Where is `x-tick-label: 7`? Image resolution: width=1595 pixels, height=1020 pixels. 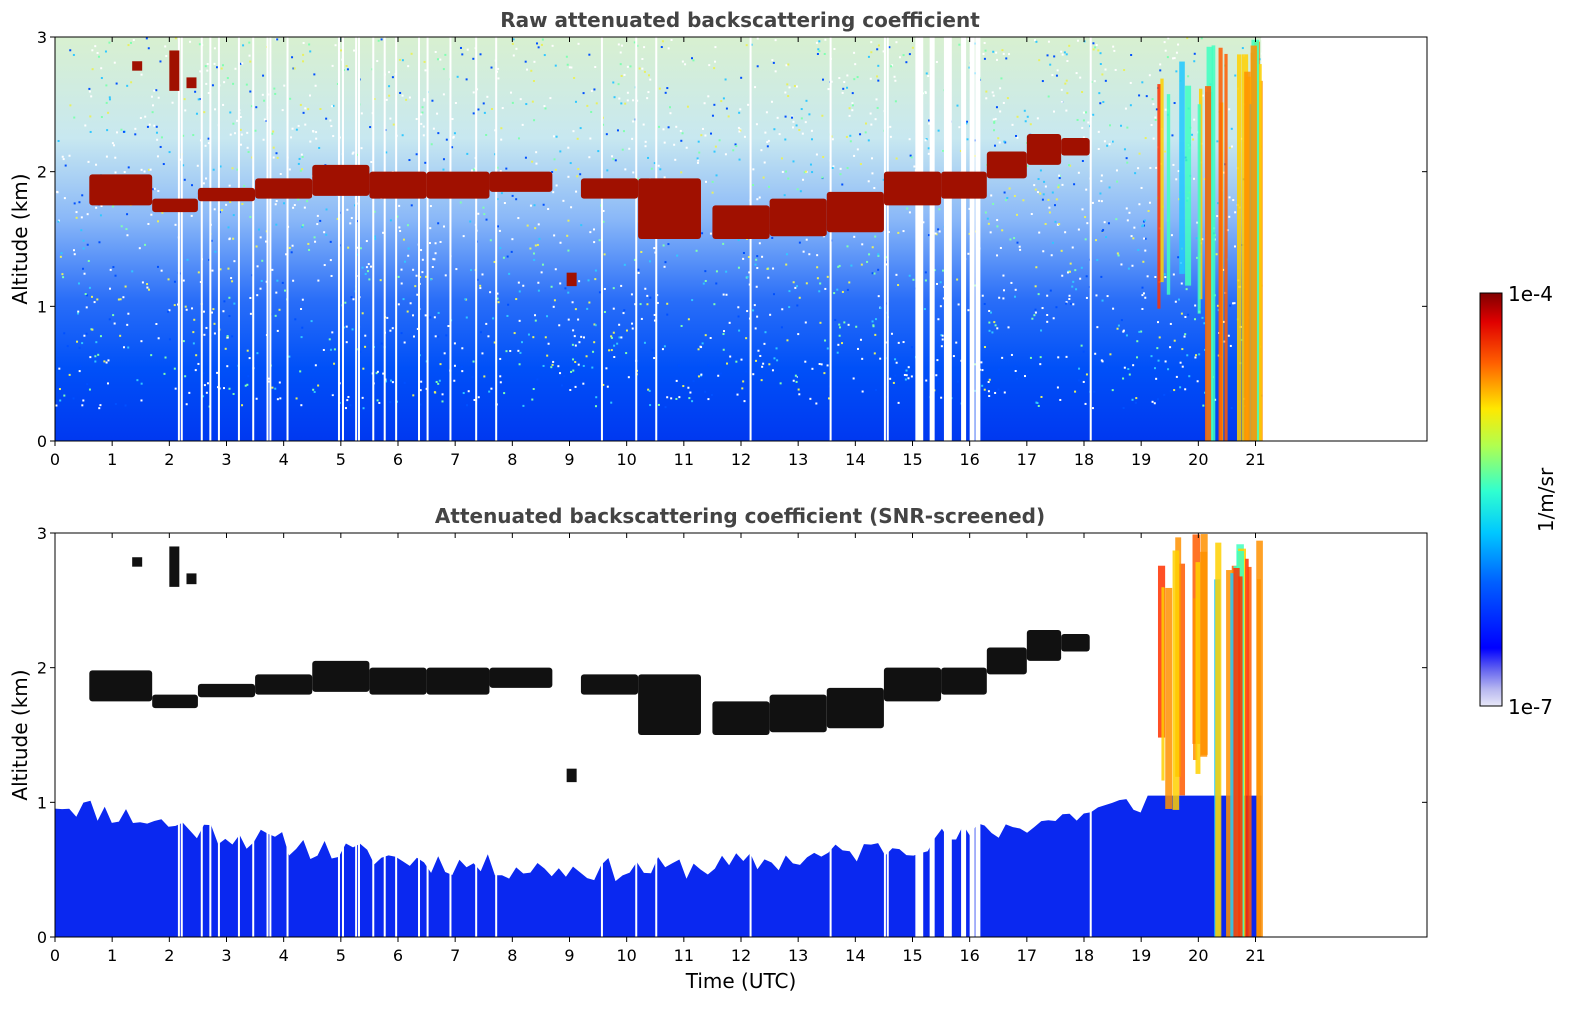
x-tick-label: 7 is located at coordinates (455, 459).